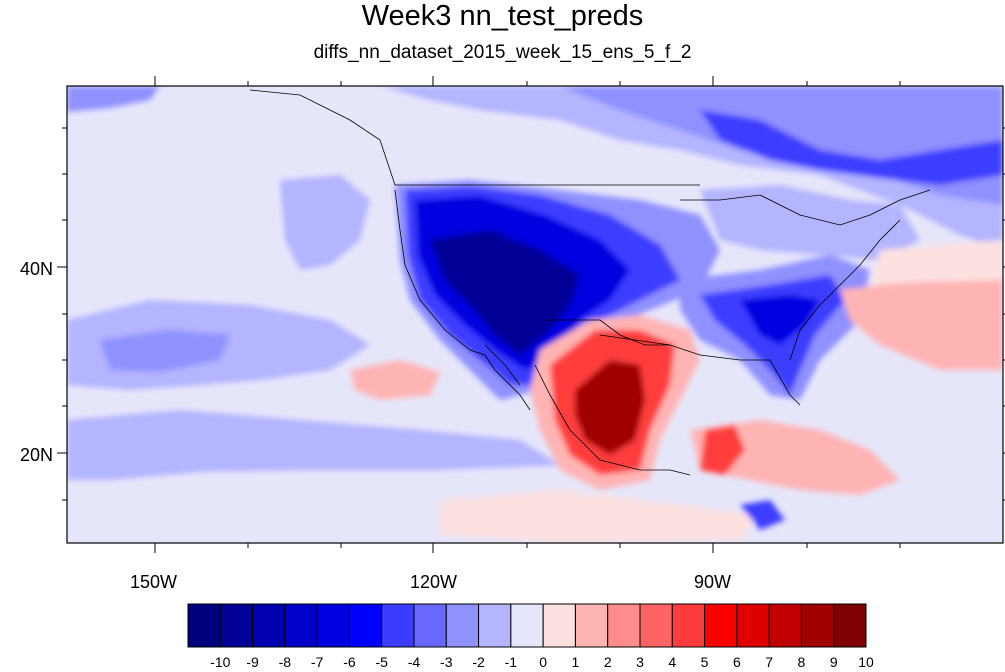 The image size is (1005, 672). What do you see at coordinates (502, 16) in the screenshot?
I see `map-title: Week3 nn_test_preds` at bounding box center [502, 16].